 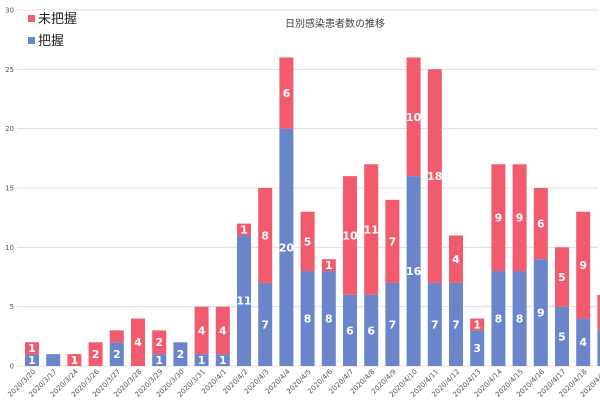 I want to click on chart-title: 日別感染患者数の推移, so click(x=335, y=23).